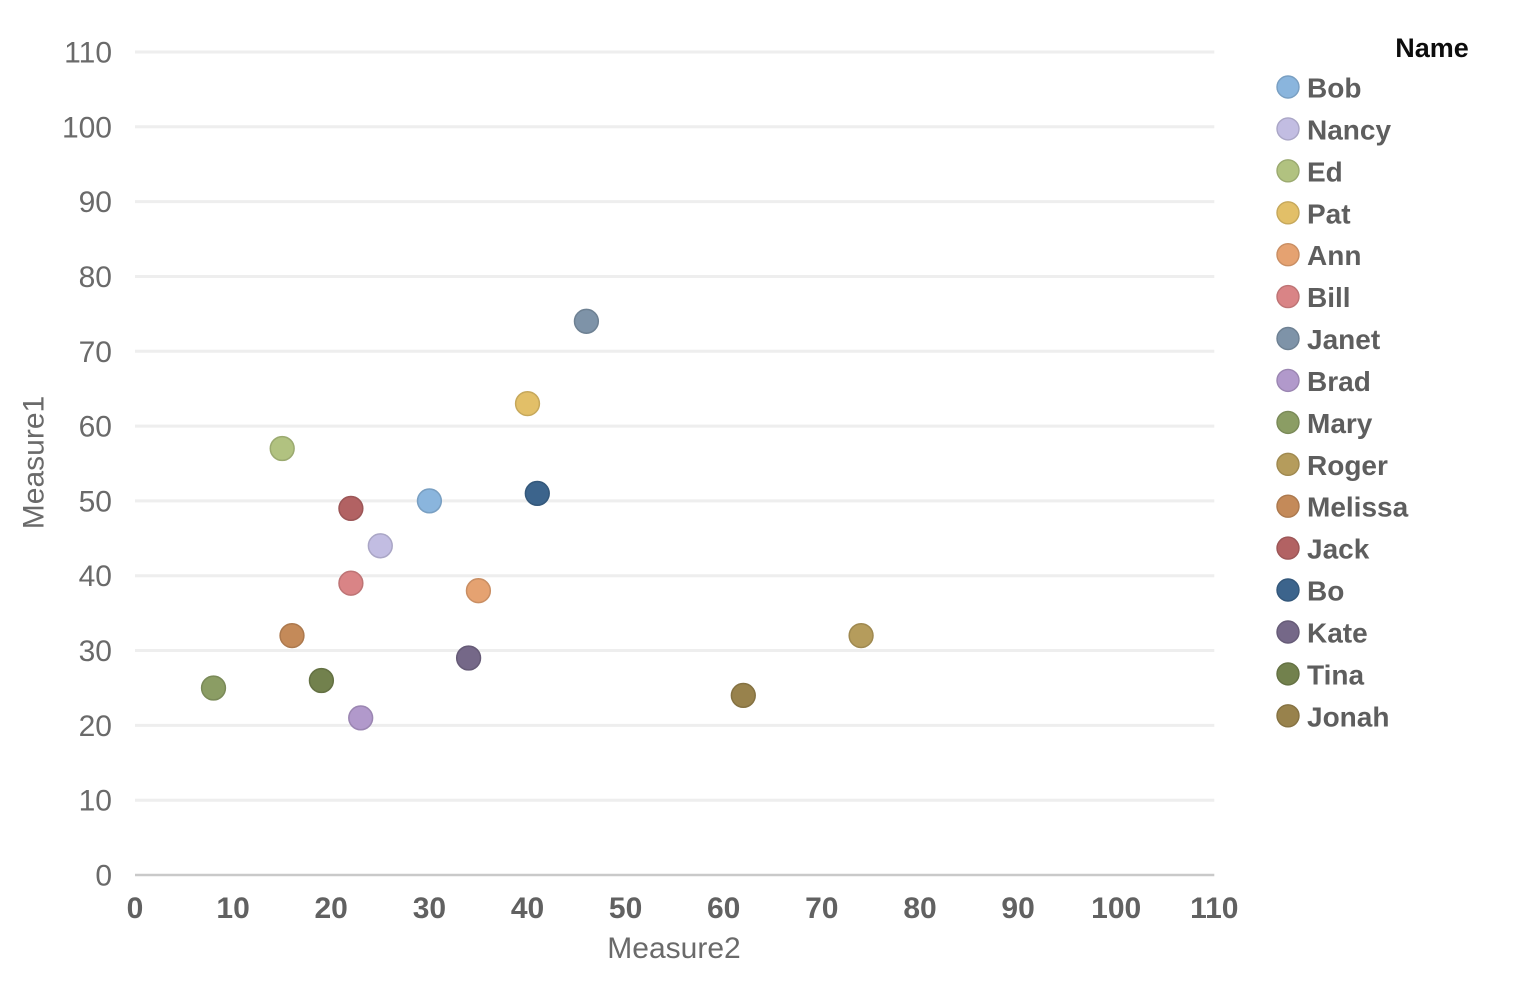  I want to click on svg-text: Measure1, so click(34, 462).